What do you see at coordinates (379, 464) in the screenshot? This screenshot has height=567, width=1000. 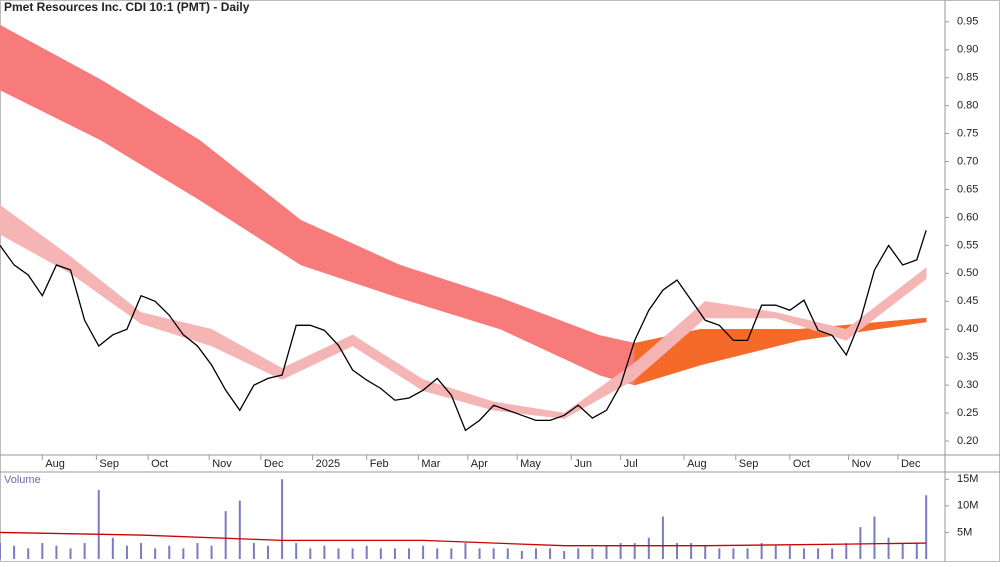 I see `x-tick-label: Feb` at bounding box center [379, 464].